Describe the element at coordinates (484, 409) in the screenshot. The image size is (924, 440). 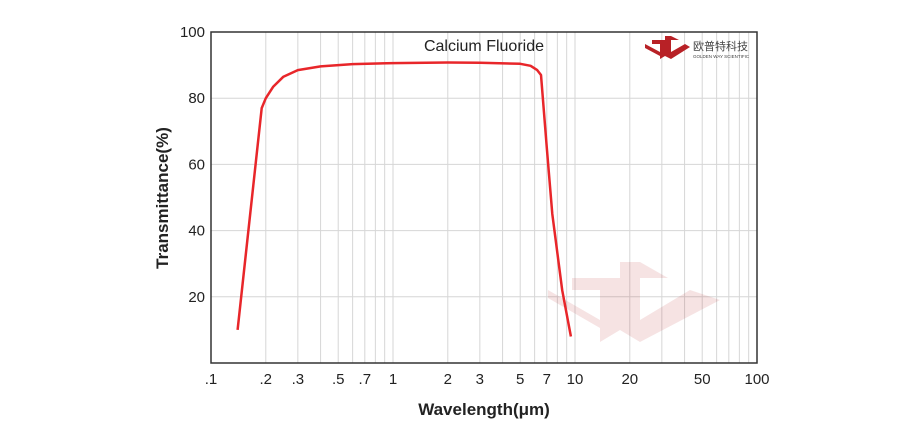
I see `x-axis-label: Wavelength(μm)` at that location.